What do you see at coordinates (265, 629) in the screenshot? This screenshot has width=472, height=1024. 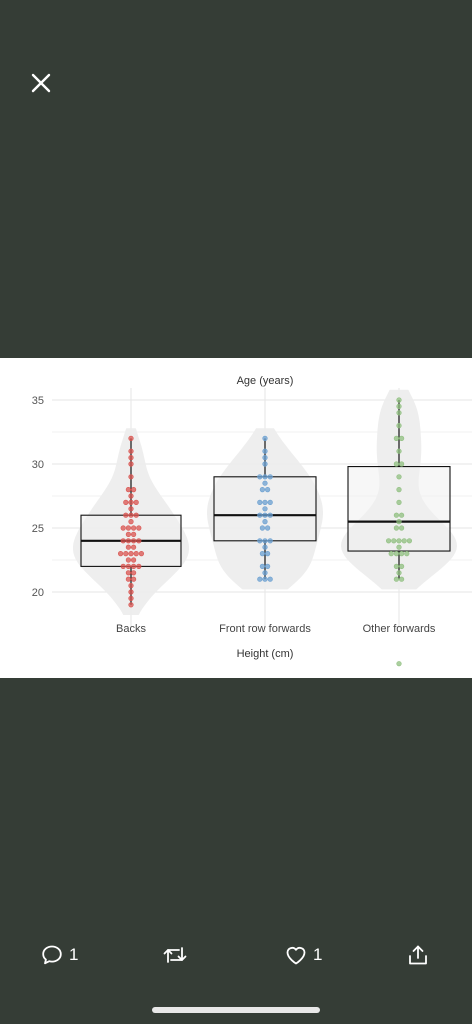 I see `category-label: Front row forwards` at bounding box center [265, 629].